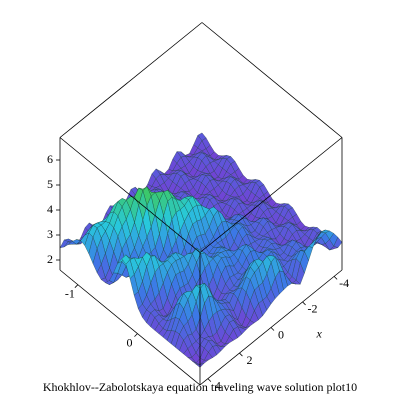 This screenshot has height=400, width=400. What do you see at coordinates (50, 234) in the screenshot?
I see `z-tick-label: 3` at bounding box center [50, 234].